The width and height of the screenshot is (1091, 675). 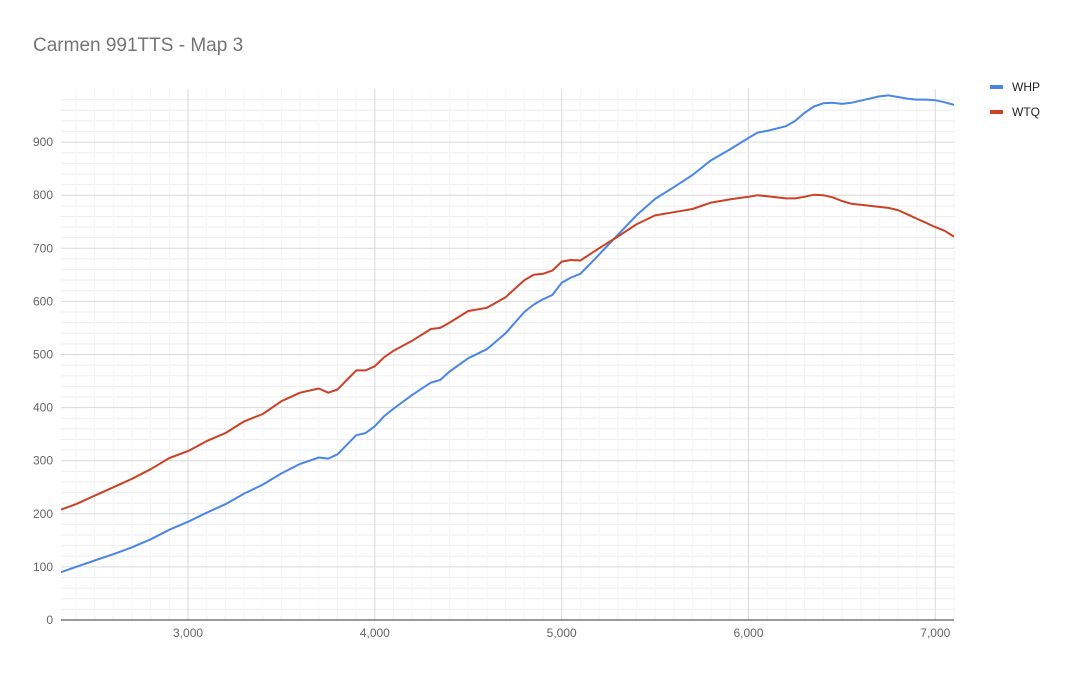 What do you see at coordinates (748, 633) in the screenshot?
I see `x-tick-label: 6,000` at bounding box center [748, 633].